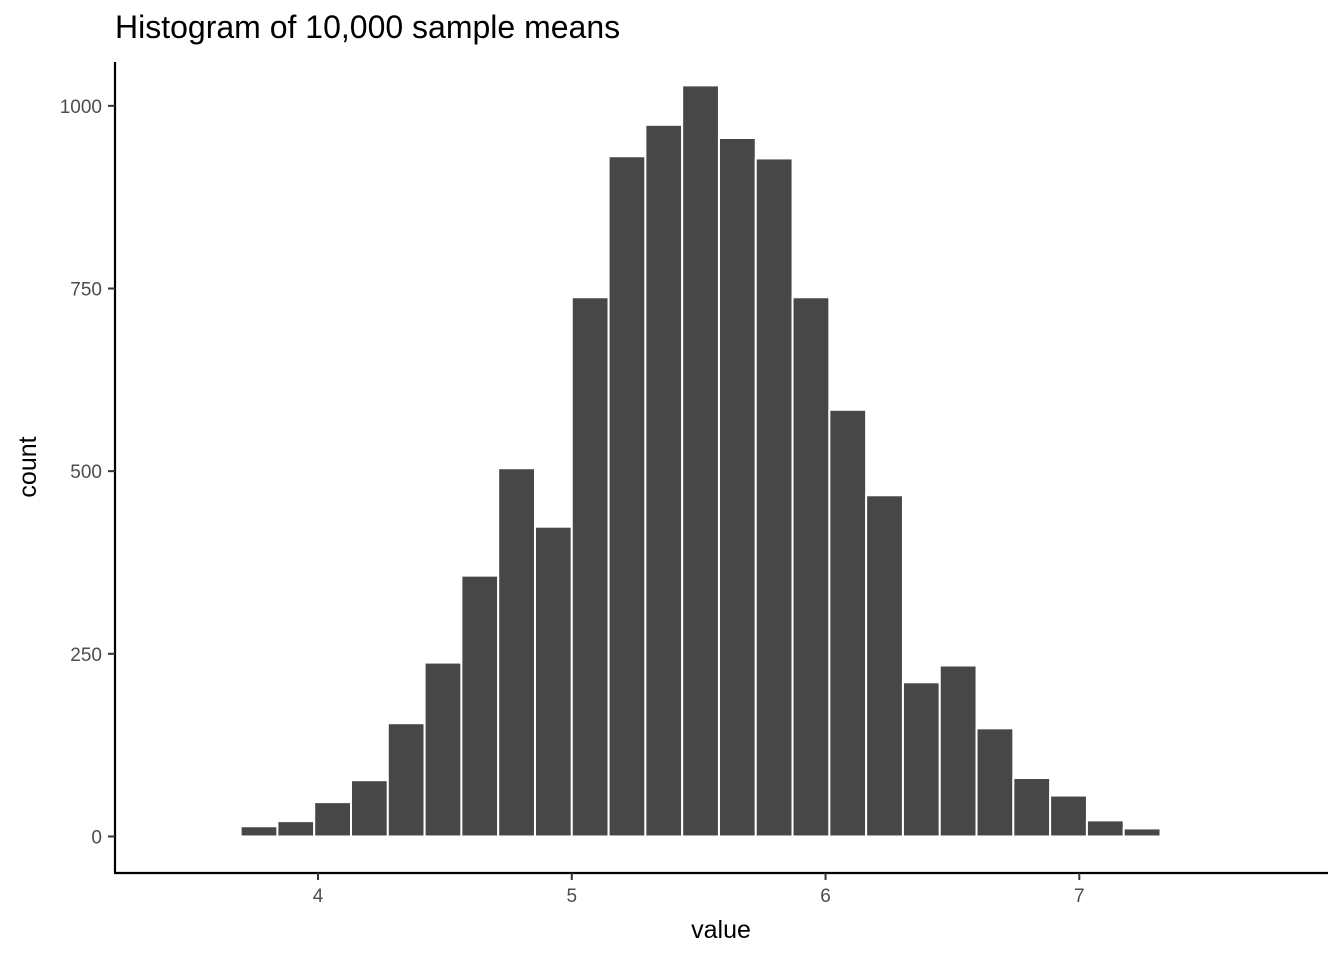 Image resolution: width=1344 pixels, height=960 pixels. I want to click on chart-title: Histogram of 10,000 sample means, so click(367, 27).